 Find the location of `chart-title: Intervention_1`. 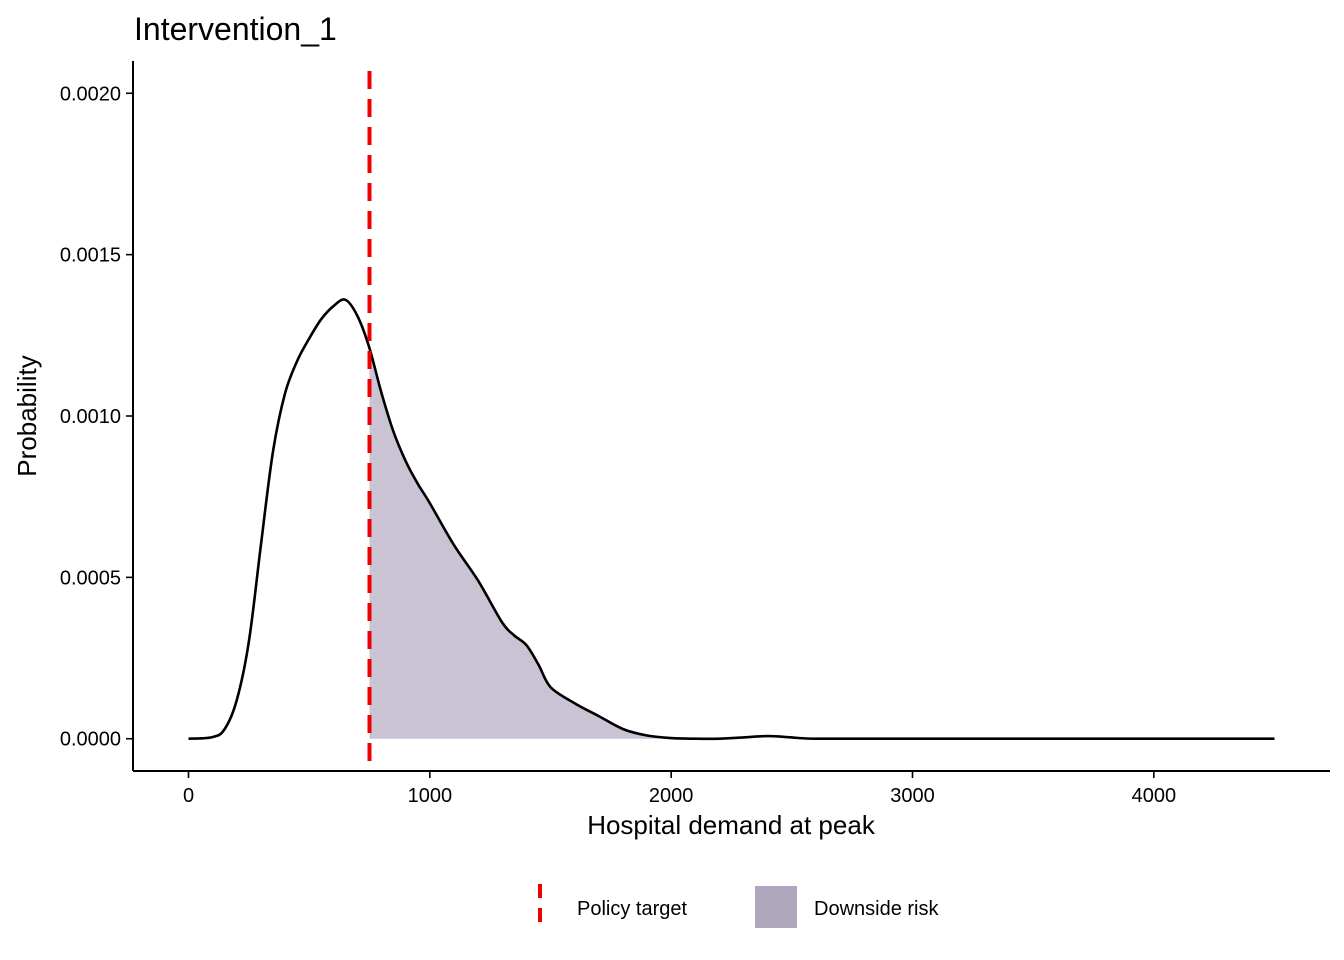

chart-title: Intervention_1 is located at coordinates (235, 29).